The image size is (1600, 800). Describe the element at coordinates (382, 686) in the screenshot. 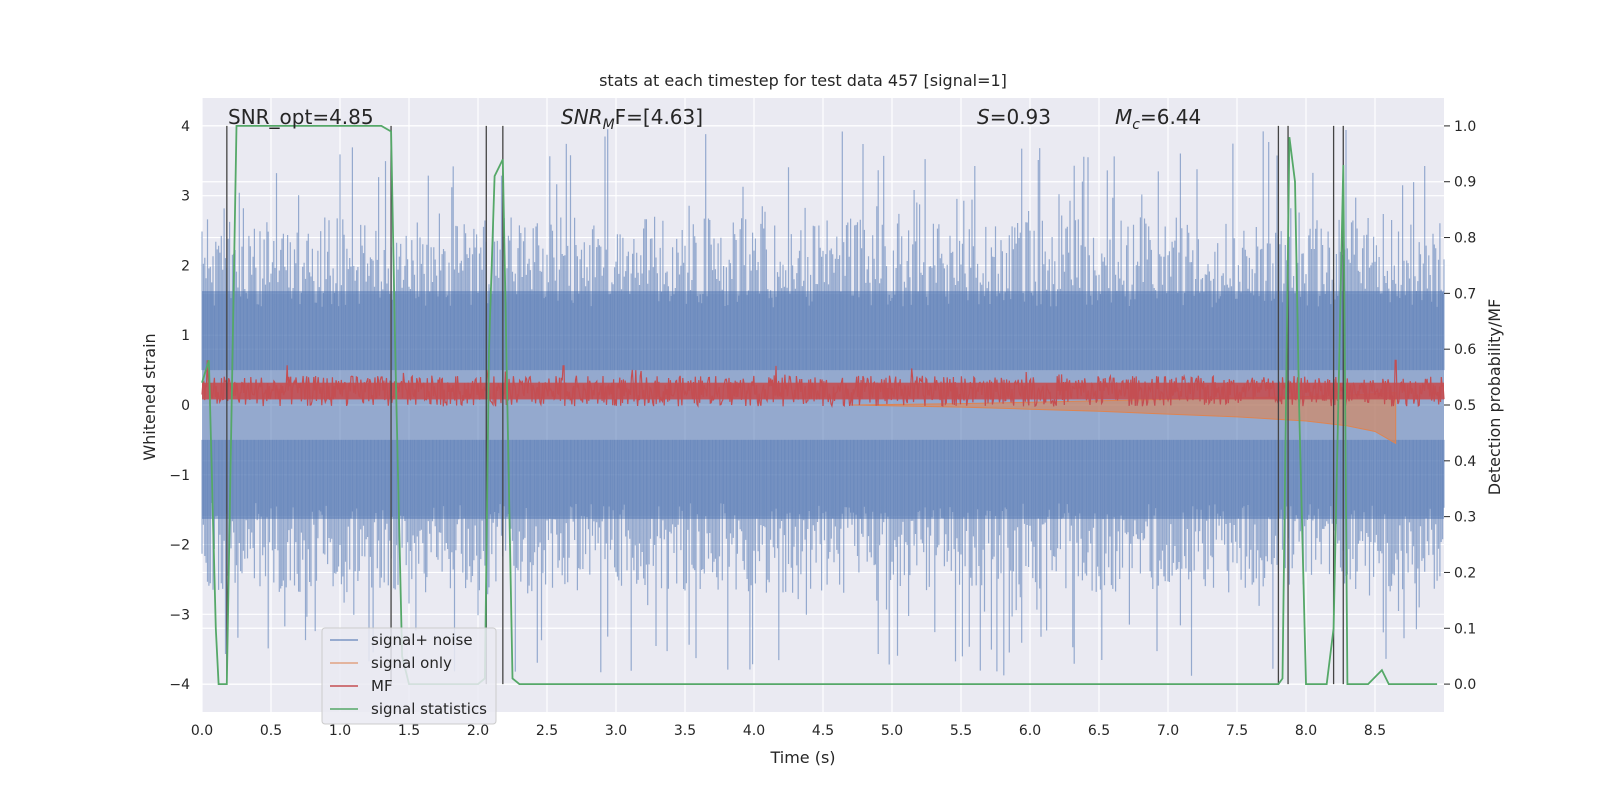

I see `legend-label-mf: MF` at that location.